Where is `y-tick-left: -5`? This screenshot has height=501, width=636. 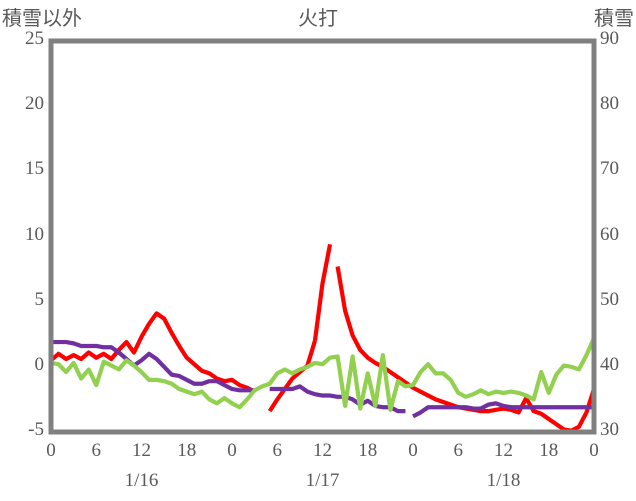
y-tick-left: -5 is located at coordinates (36, 429).